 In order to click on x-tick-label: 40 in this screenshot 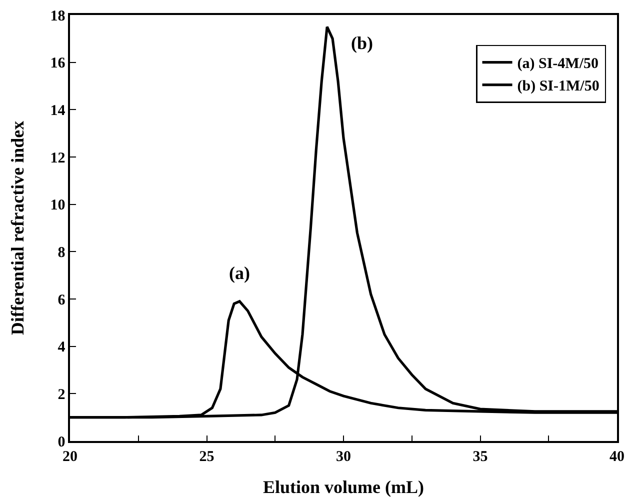, I will do `click(617, 456)`.